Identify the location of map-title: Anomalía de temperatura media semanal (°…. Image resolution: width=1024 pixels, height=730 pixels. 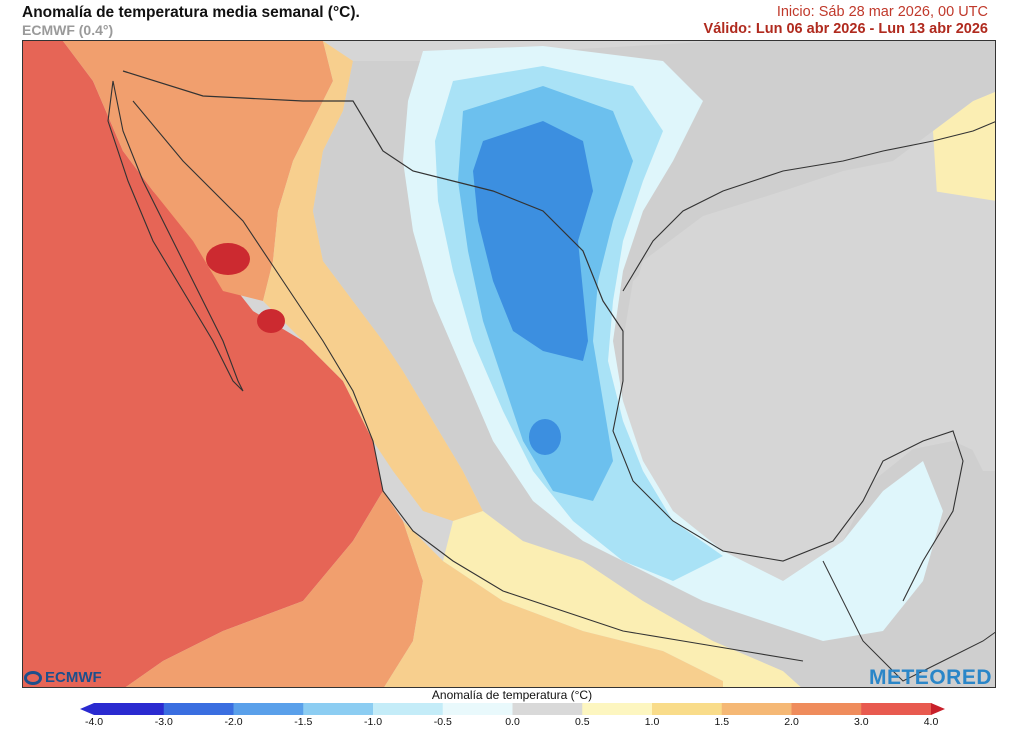
(191, 12).